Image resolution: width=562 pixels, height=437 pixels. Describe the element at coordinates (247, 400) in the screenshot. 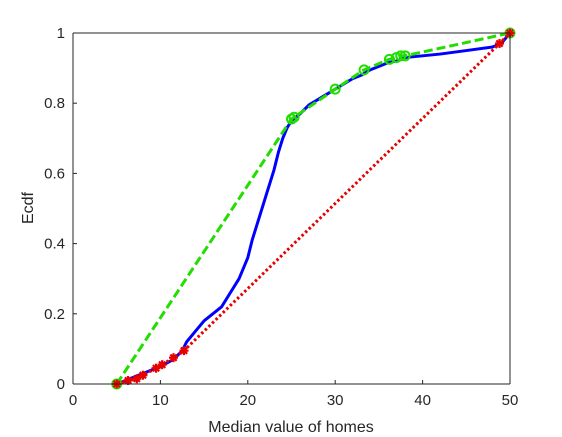

I see `x-tick-label: 20` at that location.